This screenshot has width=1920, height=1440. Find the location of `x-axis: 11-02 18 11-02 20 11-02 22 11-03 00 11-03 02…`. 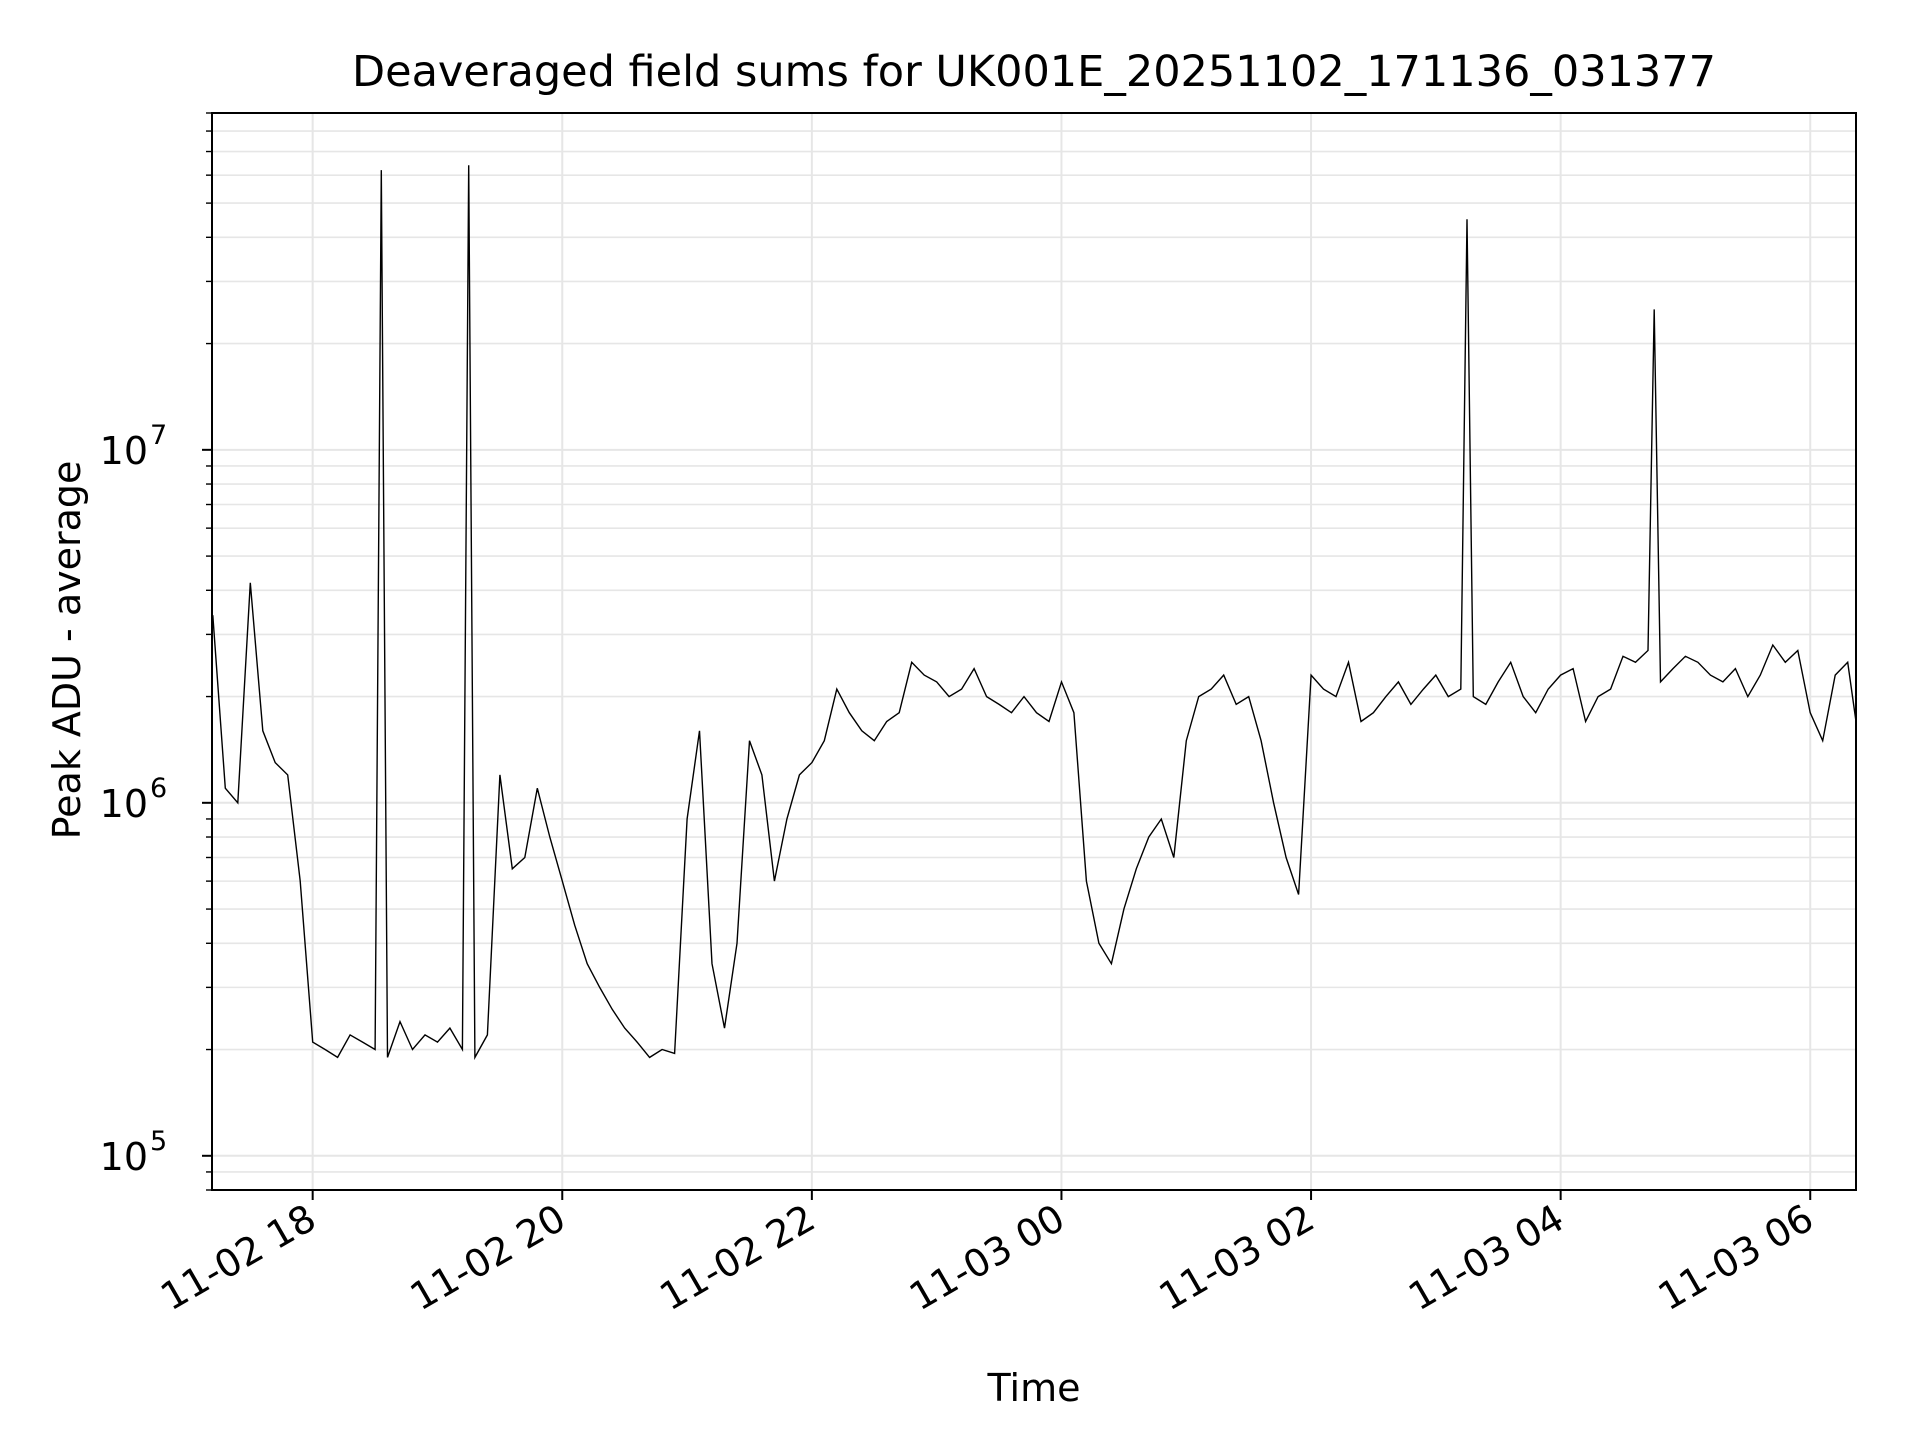

x-axis: 11-02 18 11-02 20 11-02 22 11-03 00 11-03 02… is located at coordinates (987, 1254).